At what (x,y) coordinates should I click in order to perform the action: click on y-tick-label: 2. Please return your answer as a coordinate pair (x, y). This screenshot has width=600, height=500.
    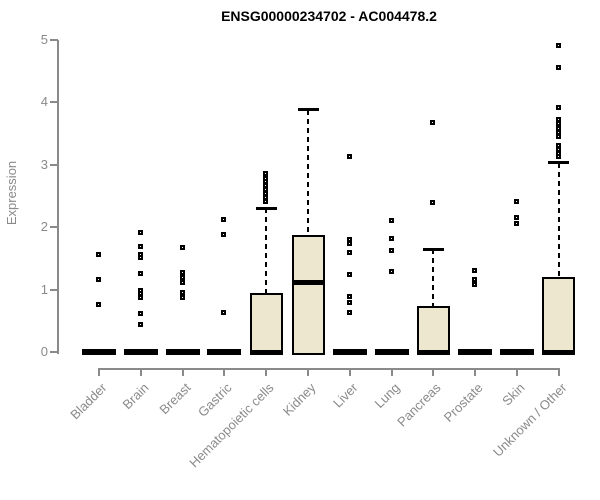
    Looking at the image, I should click on (44, 227).